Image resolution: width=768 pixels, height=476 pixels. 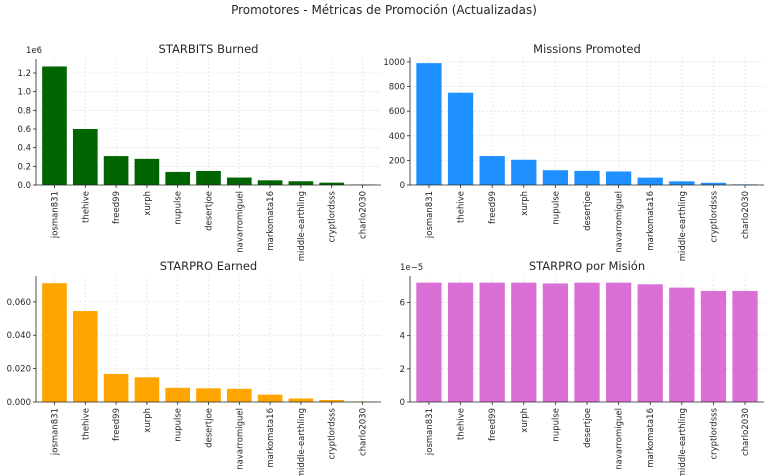 I want to click on y-tick-label: 0.020, so click(x=19, y=370).